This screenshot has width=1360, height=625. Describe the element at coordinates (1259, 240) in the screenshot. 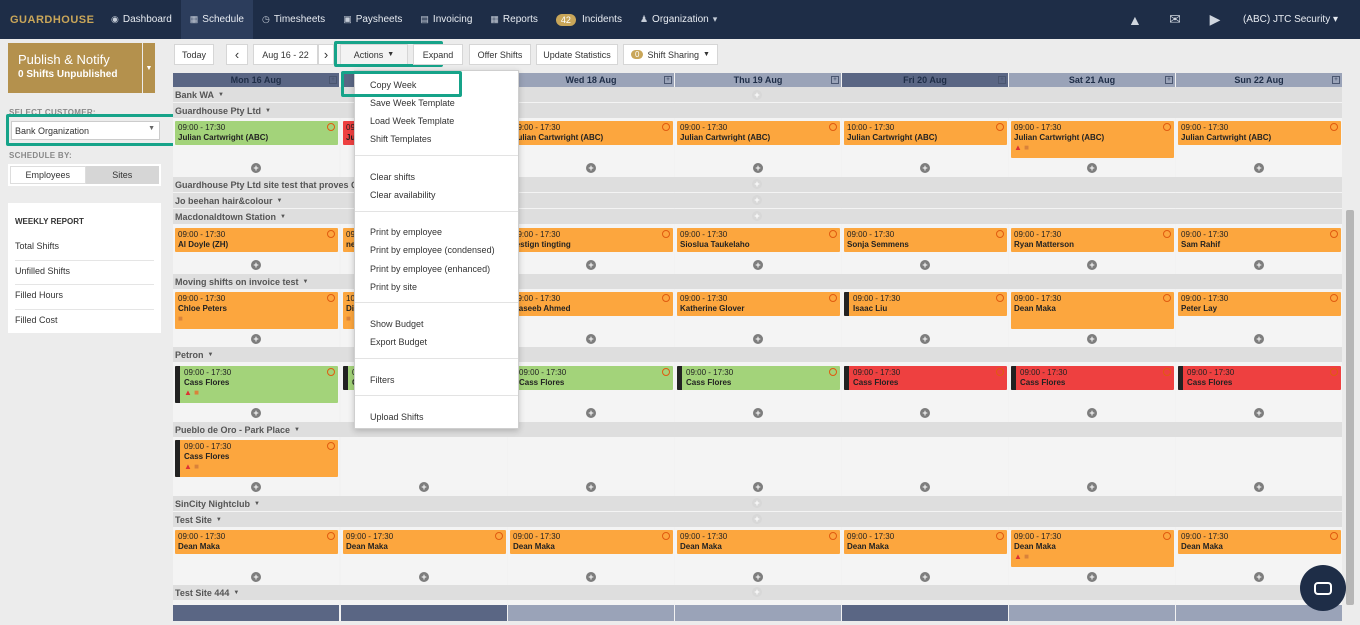

I see `shift-card: 09:00 - 17:30 Sam Rahif` at that location.